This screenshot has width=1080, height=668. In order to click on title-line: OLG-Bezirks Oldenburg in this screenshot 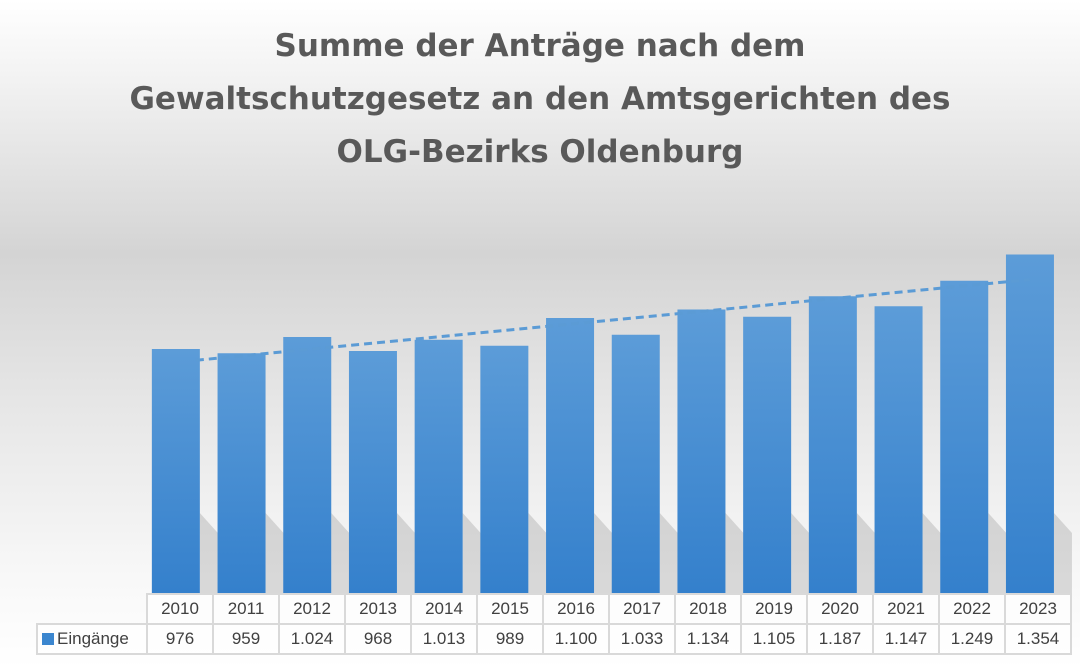, I will do `click(540, 152)`.